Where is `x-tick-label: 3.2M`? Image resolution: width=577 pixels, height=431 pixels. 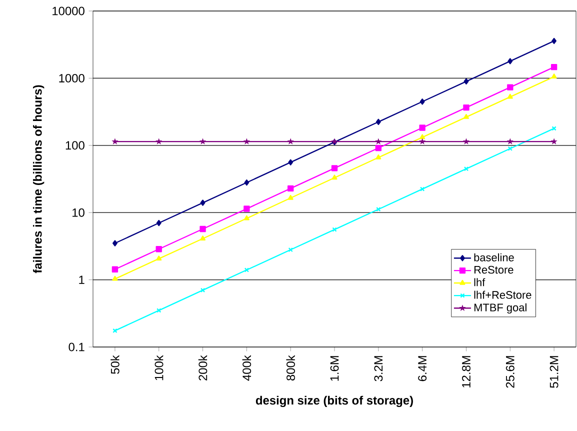
x-tick-label: 3.2M is located at coordinates (378, 369).